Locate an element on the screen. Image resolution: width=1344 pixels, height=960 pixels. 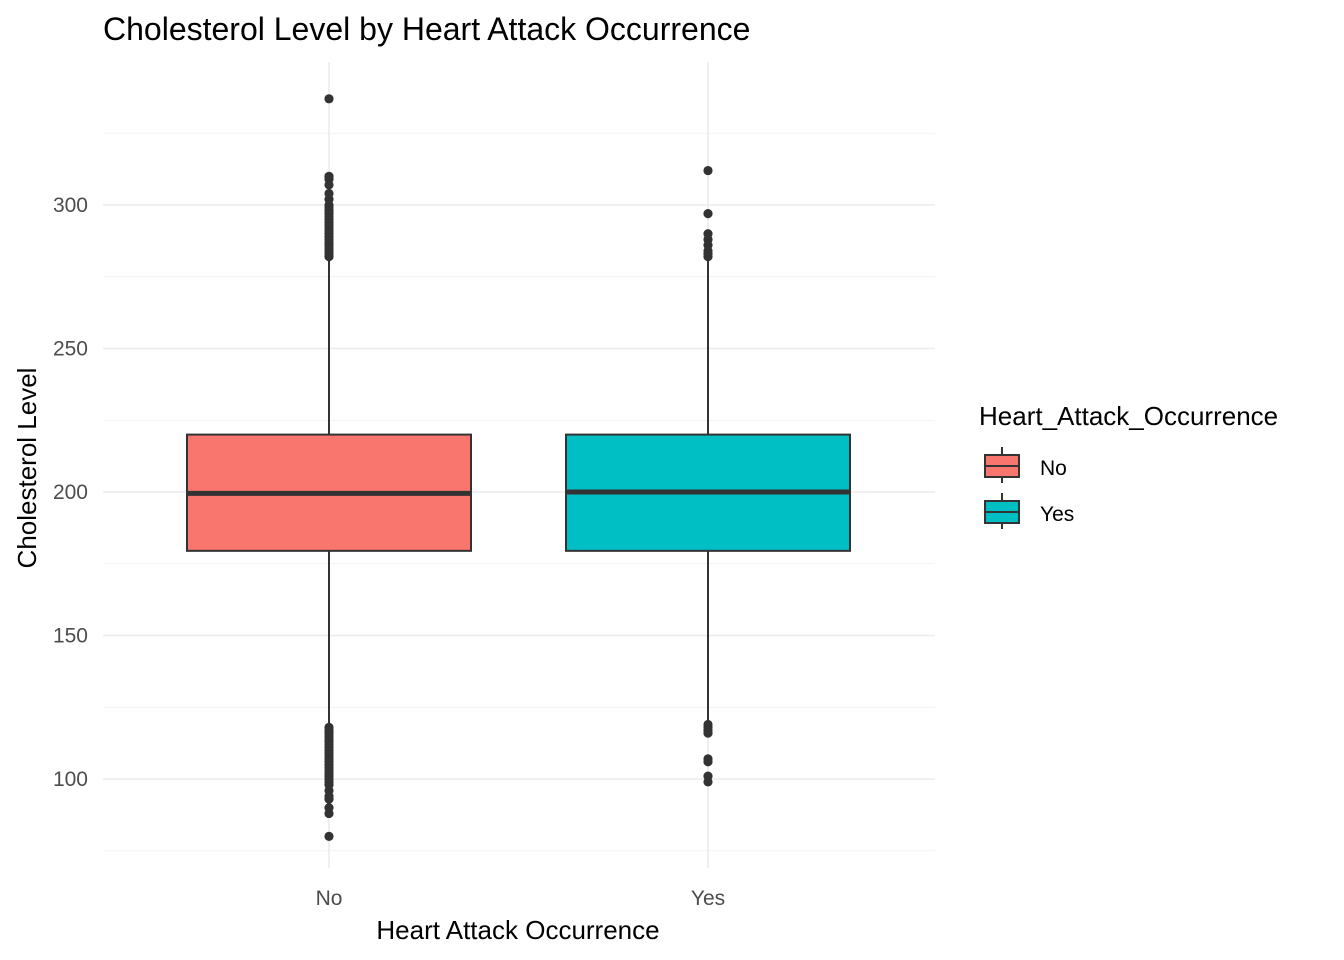
y-tick-label: 100 is located at coordinates (70, 779).